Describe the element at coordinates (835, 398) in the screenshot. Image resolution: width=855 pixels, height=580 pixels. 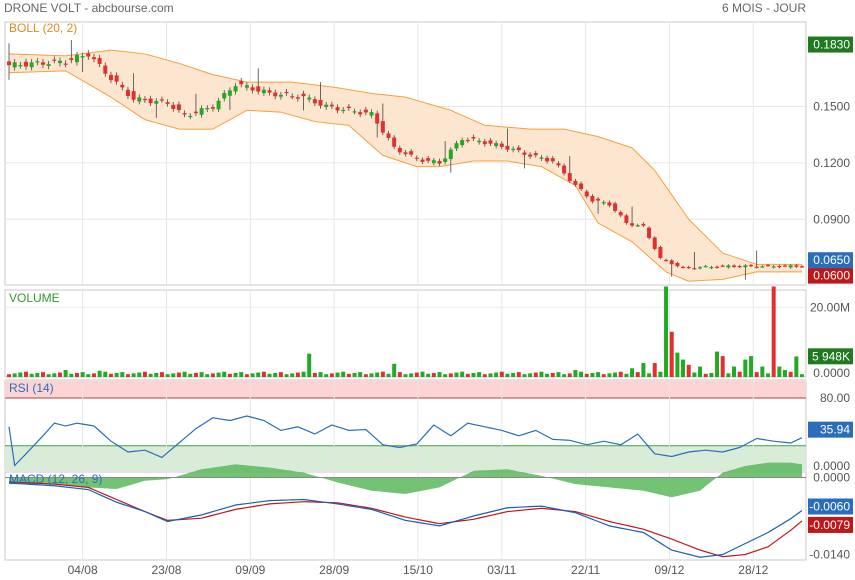
I see `rsi-tick-label: 80.00` at that location.